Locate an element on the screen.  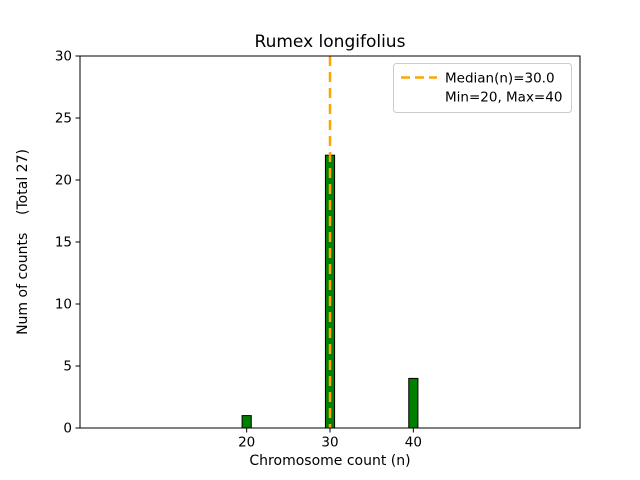
y-tick-label: 15 is located at coordinates (63, 243).